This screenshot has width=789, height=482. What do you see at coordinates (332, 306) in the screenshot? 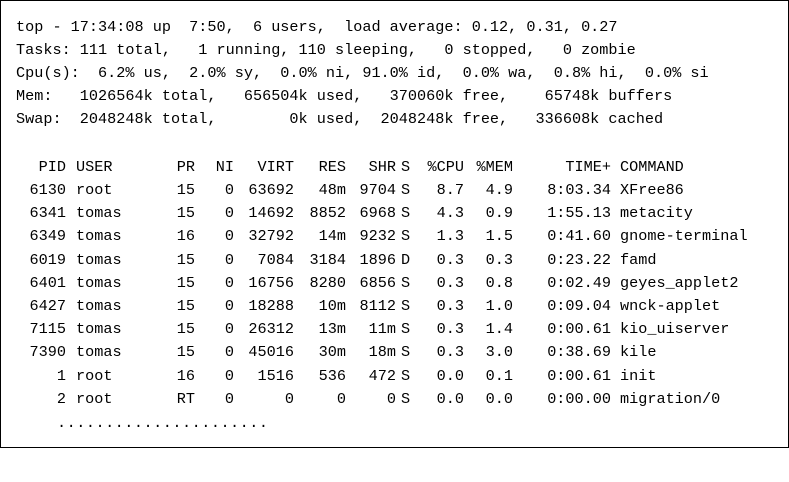
I see `res-cell: 10m` at bounding box center [332, 306].